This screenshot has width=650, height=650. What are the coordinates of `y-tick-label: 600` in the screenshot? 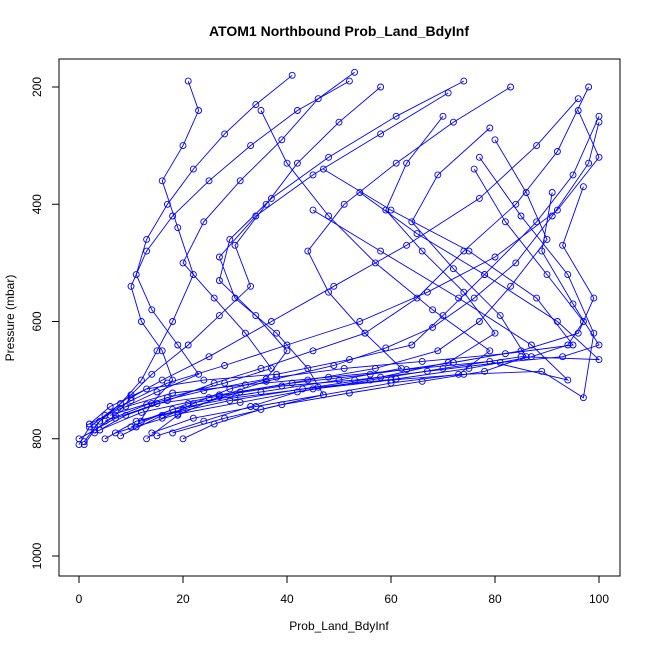 It's located at (37, 321).